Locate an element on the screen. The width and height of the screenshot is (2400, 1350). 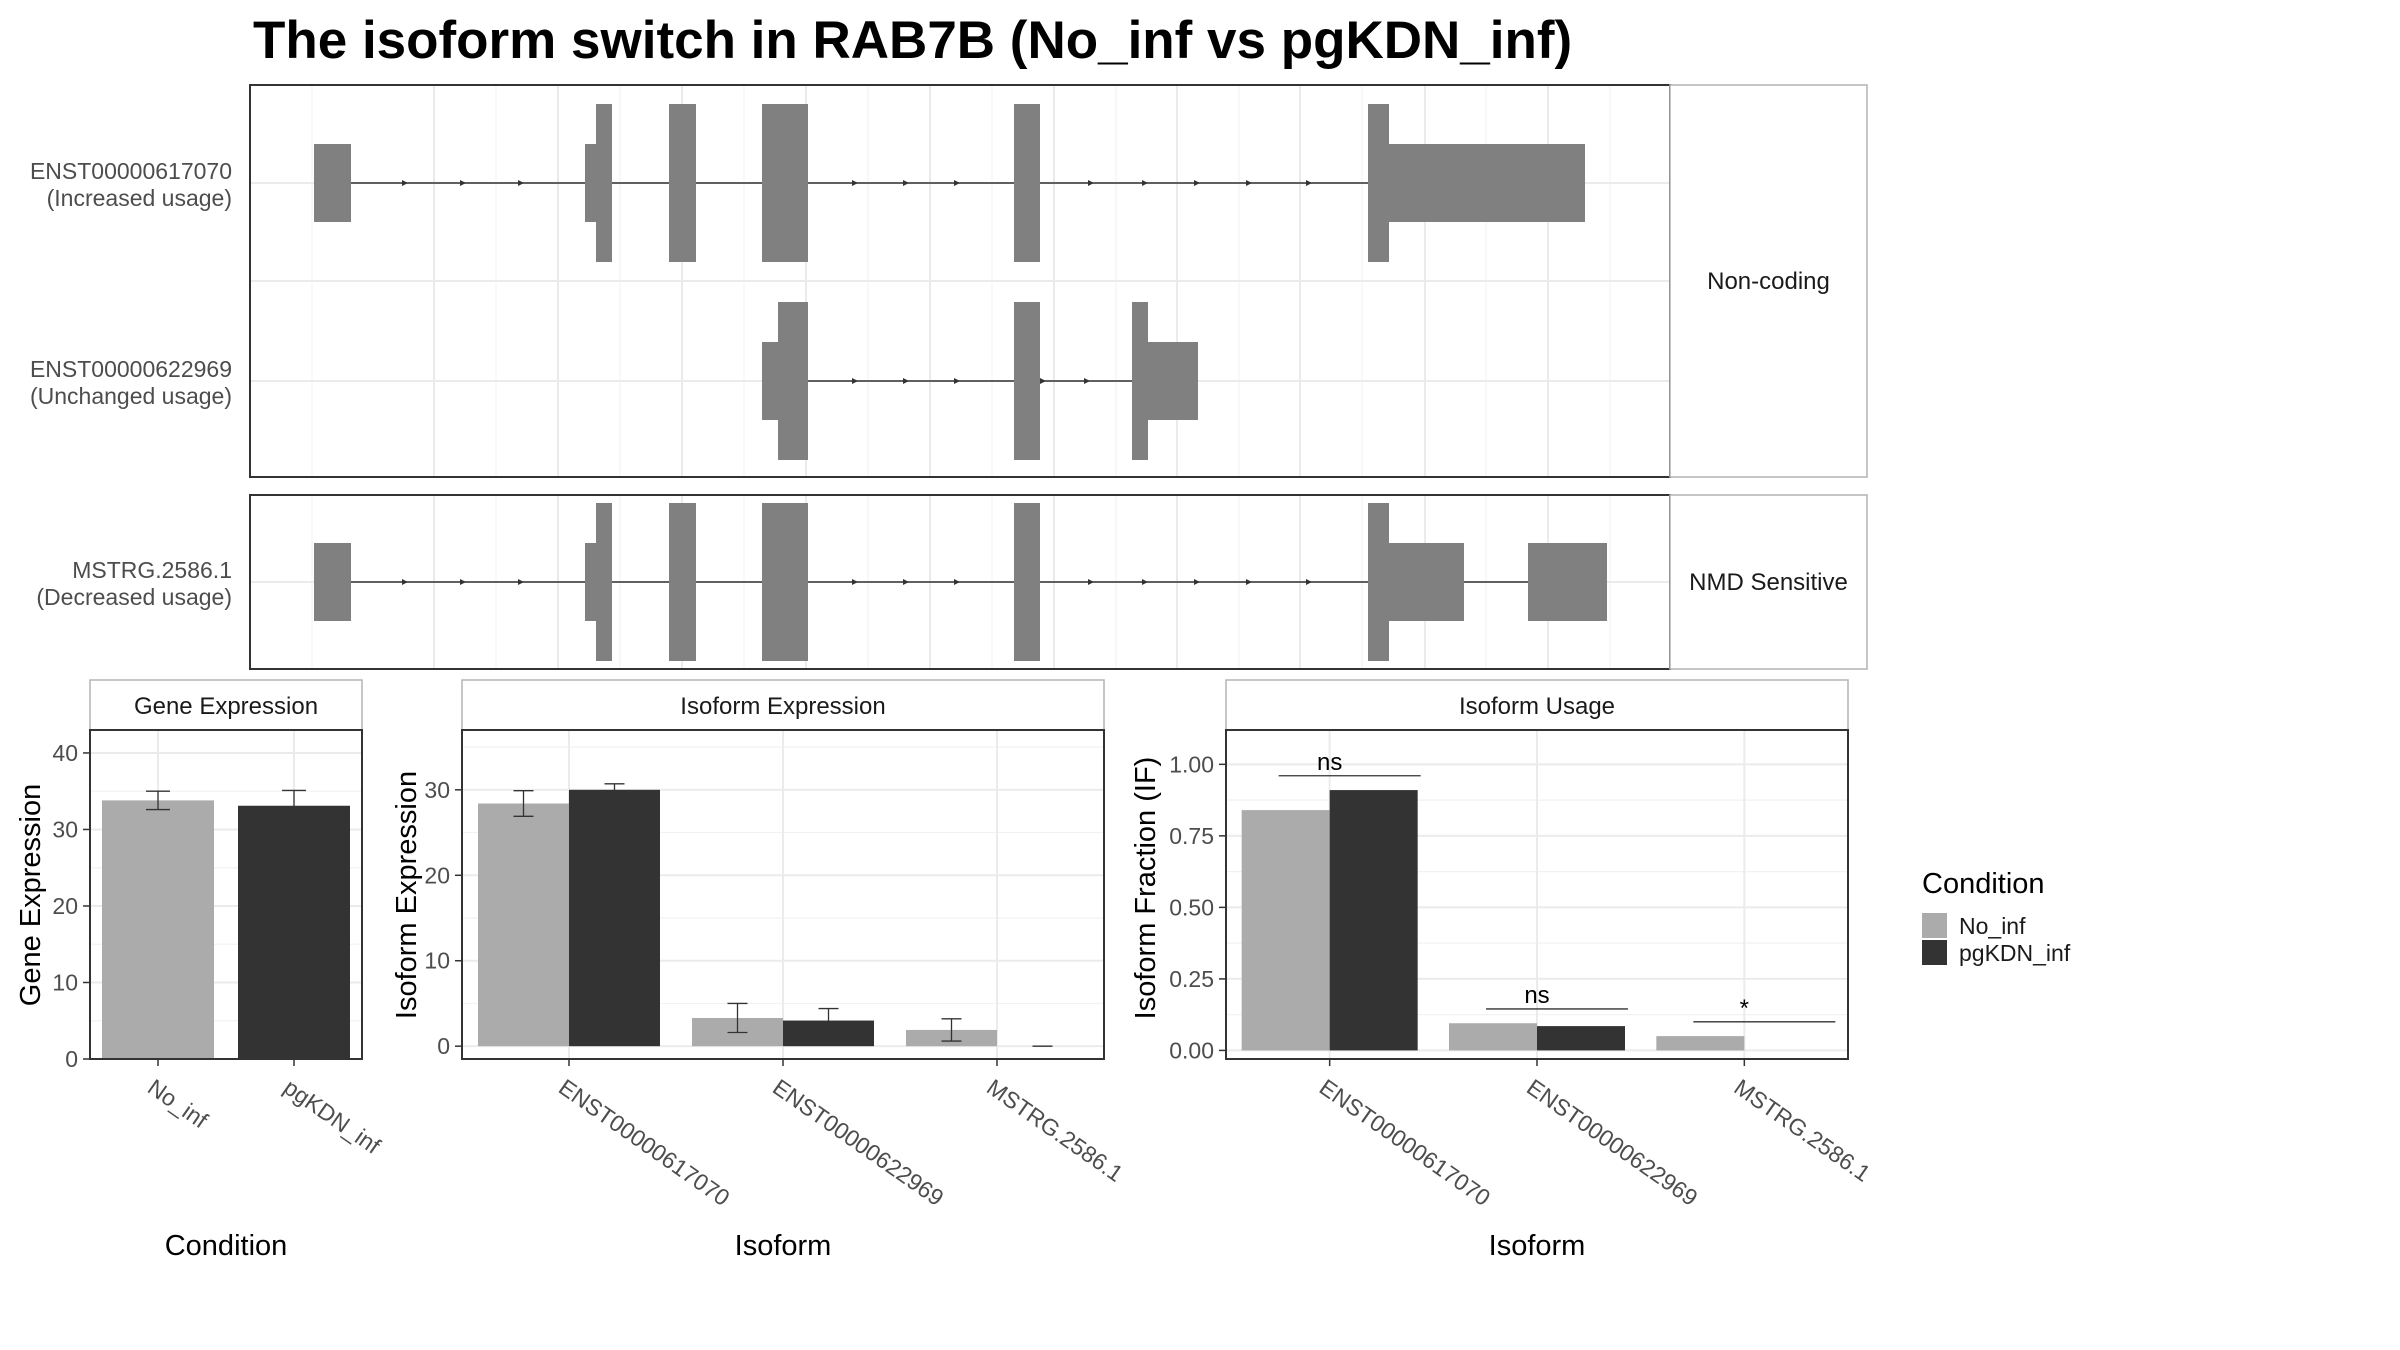
y-axis-title: Isoform Expression is located at coordinates (407, 895).